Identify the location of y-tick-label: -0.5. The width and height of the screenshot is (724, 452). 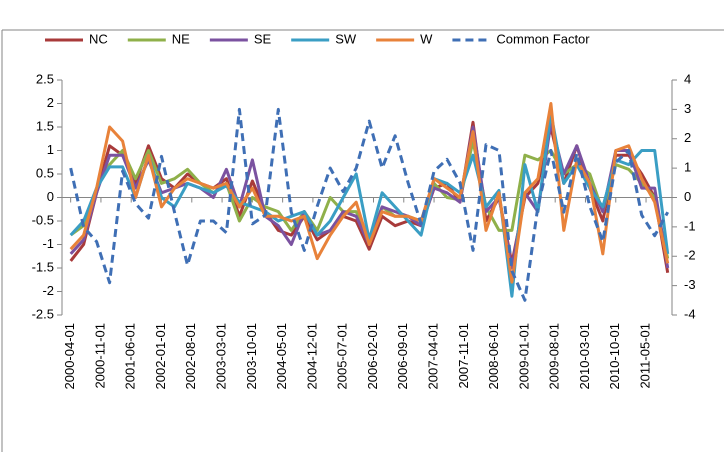
(43, 219).